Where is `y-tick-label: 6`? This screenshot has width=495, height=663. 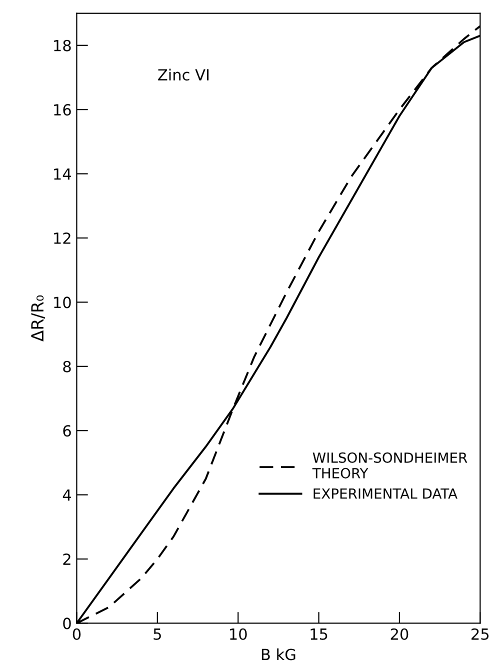 y-tick-label: 6 is located at coordinates (67, 431).